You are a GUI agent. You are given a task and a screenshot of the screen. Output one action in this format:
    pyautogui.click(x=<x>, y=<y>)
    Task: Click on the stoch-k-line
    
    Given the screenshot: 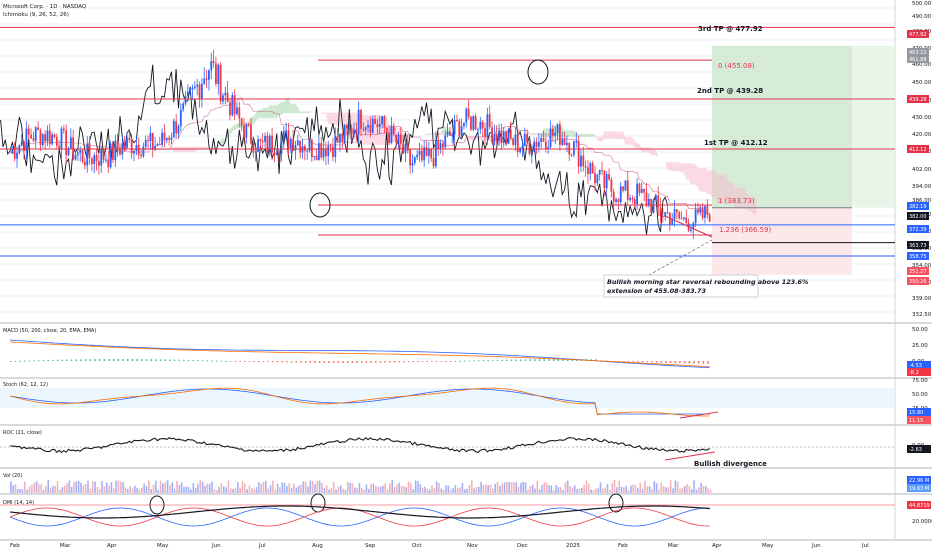 What is the action you would take?
    pyautogui.click(x=359, y=401)
    